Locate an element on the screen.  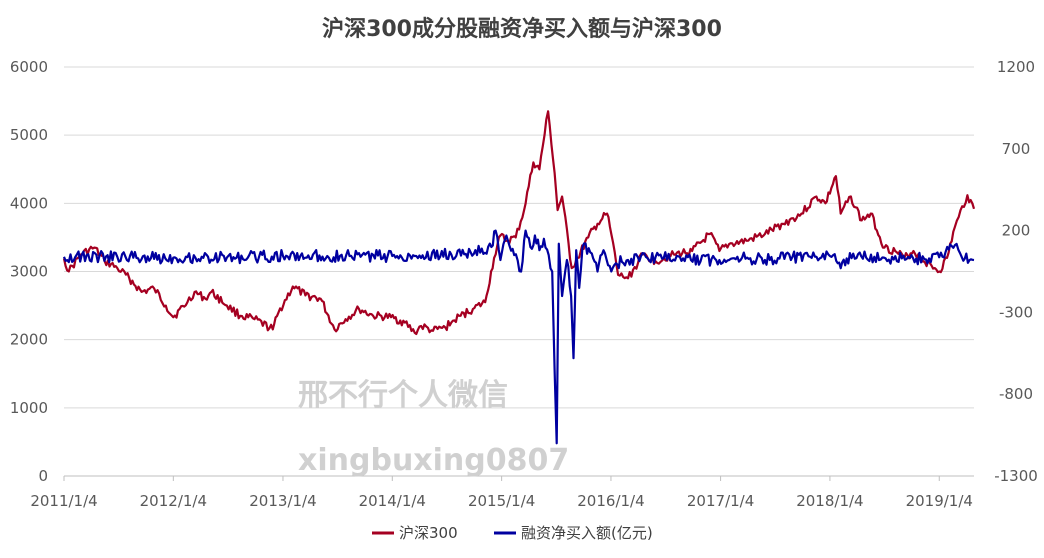
left-tick-label: 2000 is located at coordinates (29, 340).